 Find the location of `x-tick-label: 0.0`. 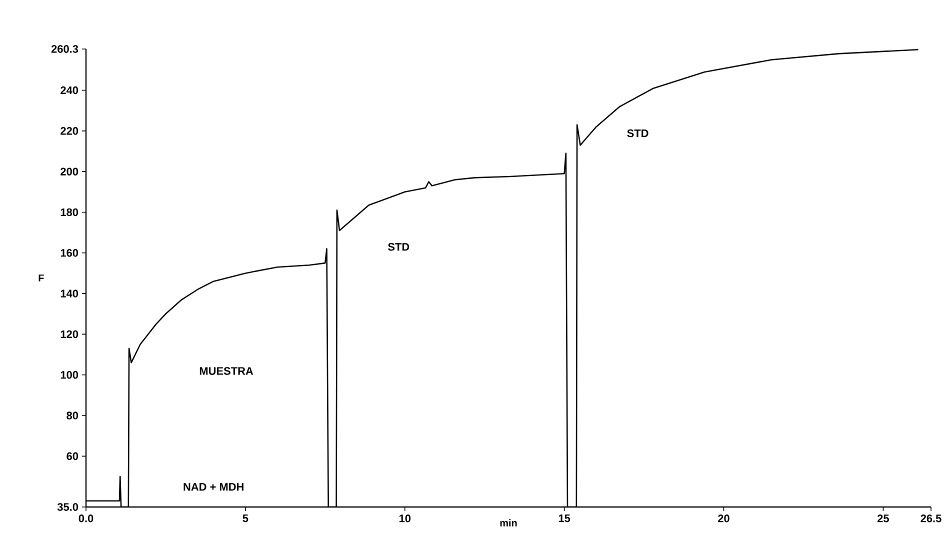

x-tick-label: 0.0 is located at coordinates (86, 518).